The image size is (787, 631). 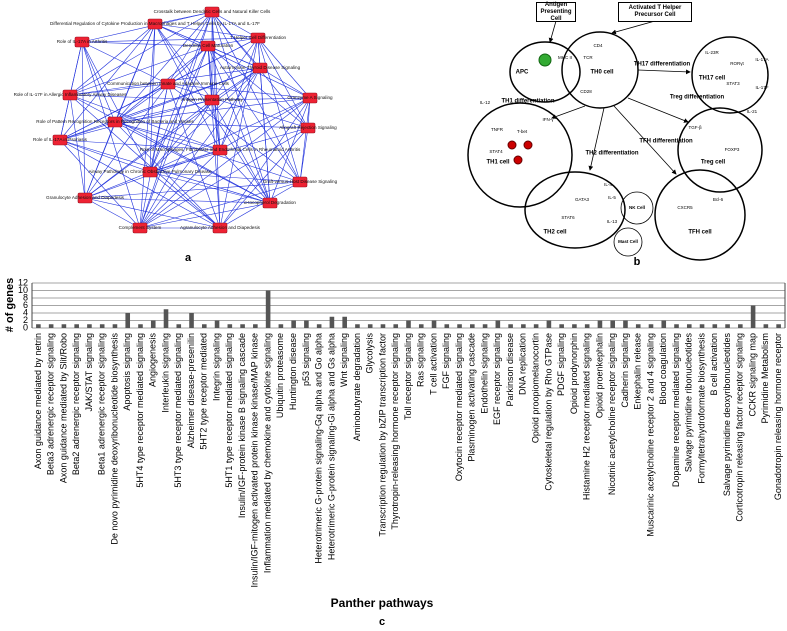 I want to click on gene-label: MHC II, so click(x=565, y=57).